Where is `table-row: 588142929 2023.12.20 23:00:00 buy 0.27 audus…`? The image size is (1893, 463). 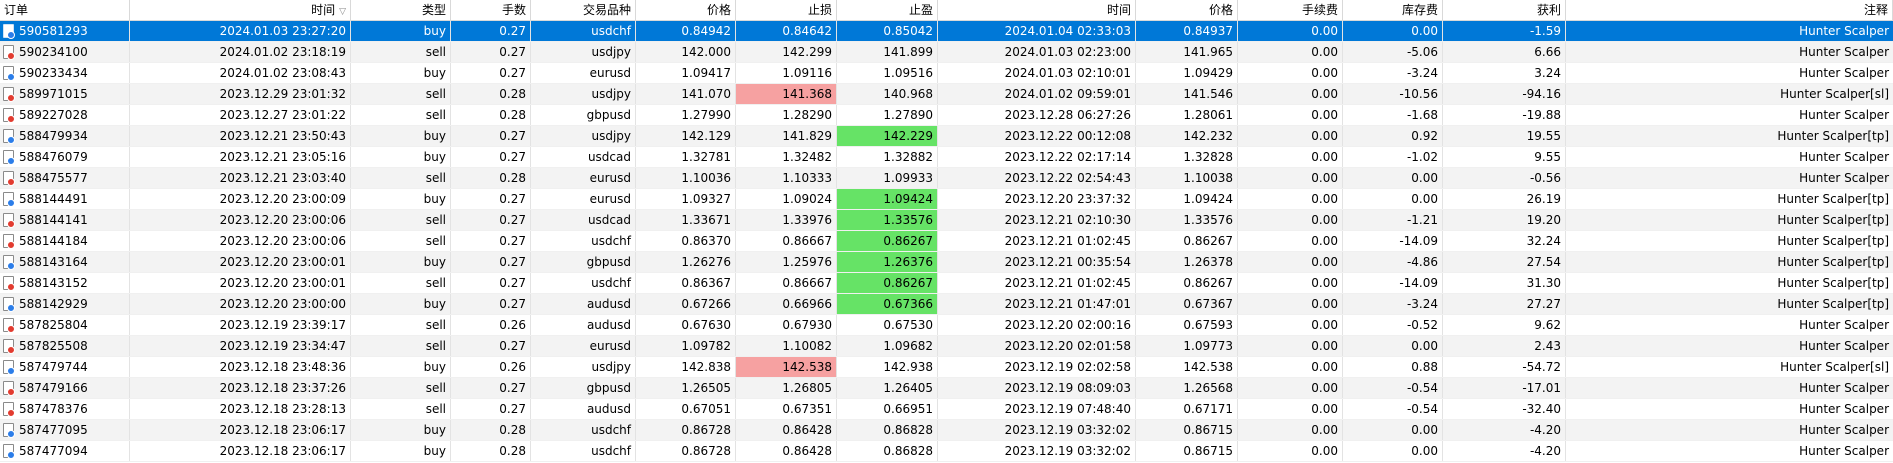 table-row: 588142929 2023.12.20 23:00:00 buy 0.27 audus… is located at coordinates (946, 304).